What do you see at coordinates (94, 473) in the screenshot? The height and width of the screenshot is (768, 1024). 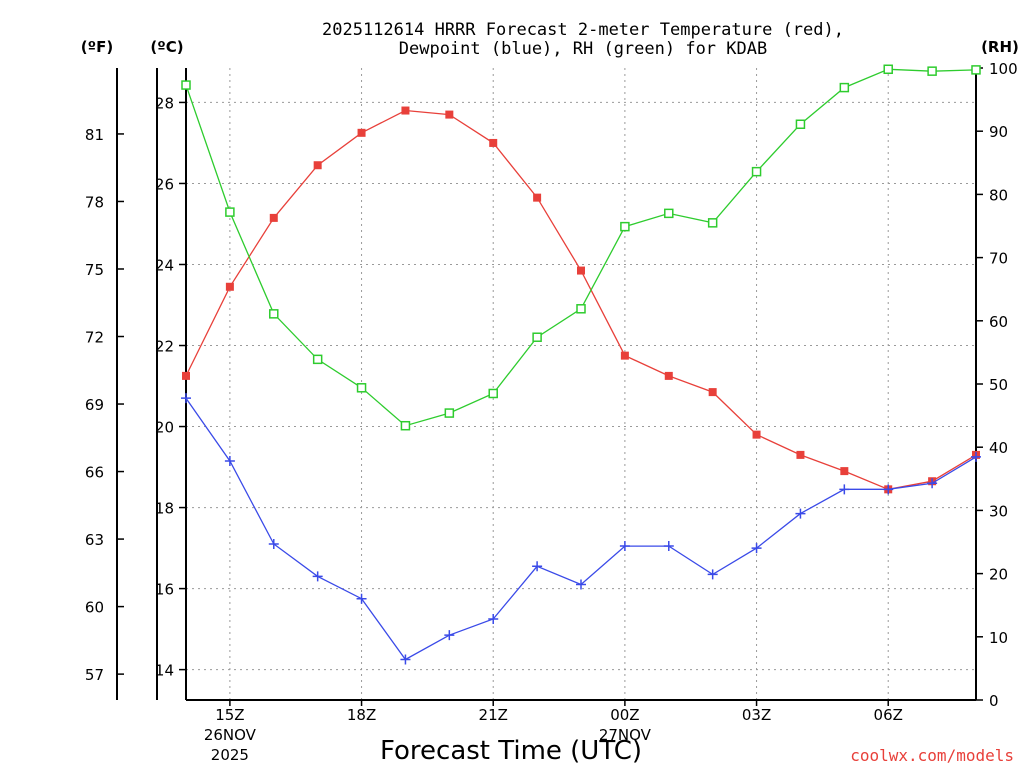 I see `fahrenheit-tick-label: 66` at bounding box center [94, 473].